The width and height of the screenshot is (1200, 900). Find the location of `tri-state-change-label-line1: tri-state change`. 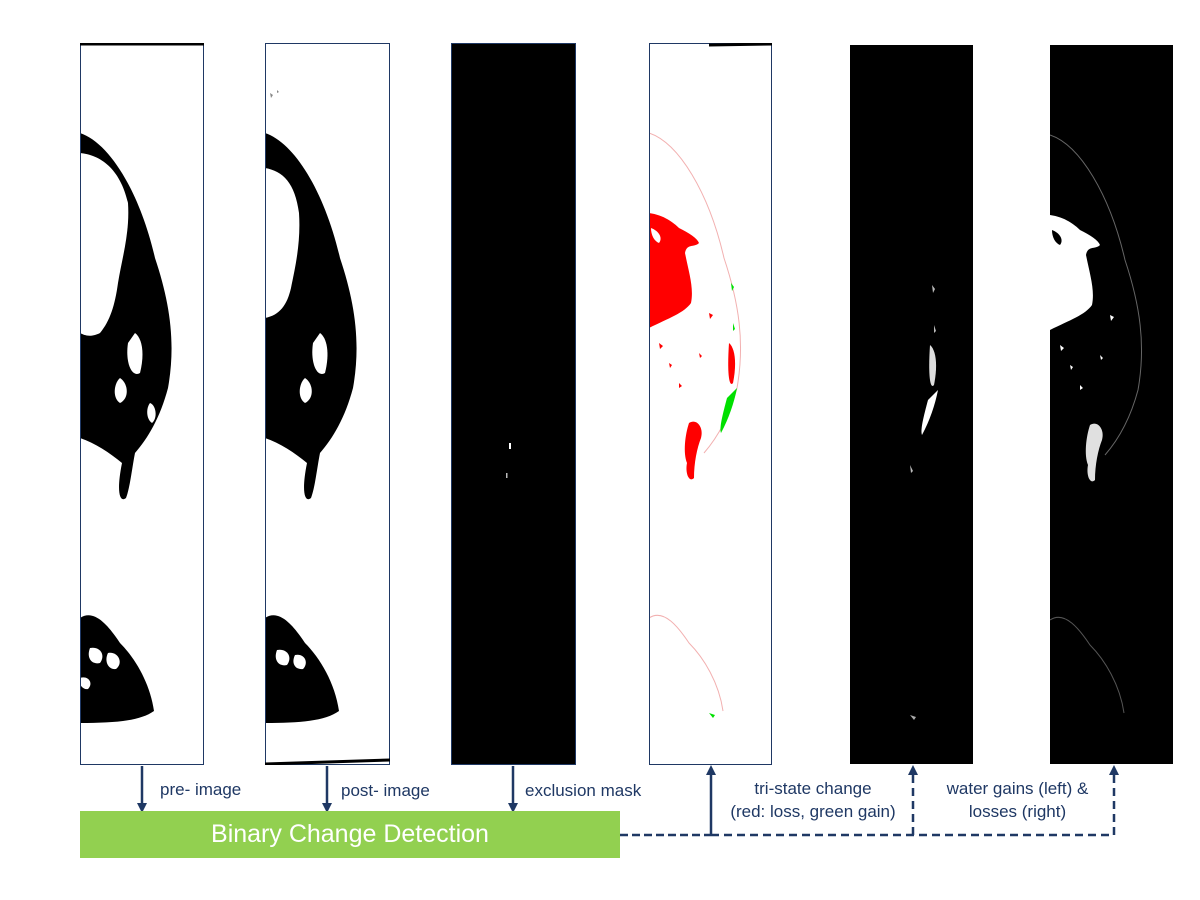

tri-state-change-label-line1: tri-state change is located at coordinates (813, 788).